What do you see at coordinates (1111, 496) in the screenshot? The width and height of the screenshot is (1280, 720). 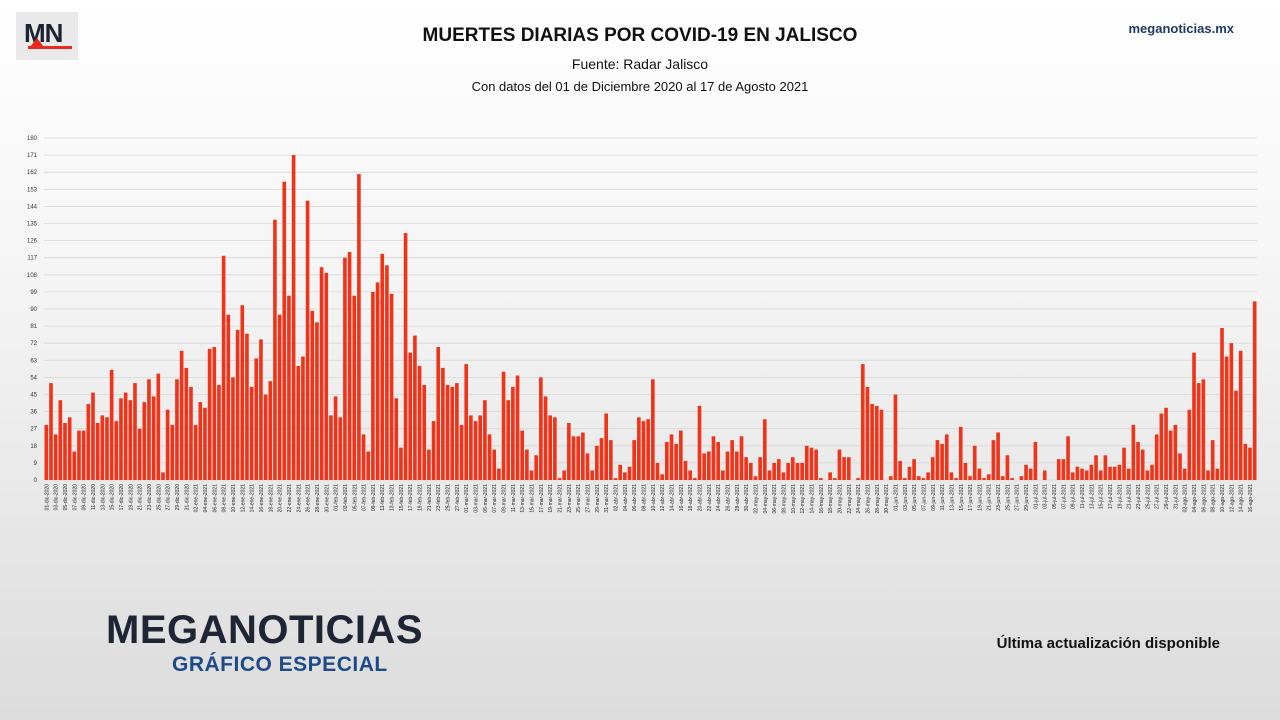 I see `x-tick-label: 17-jul-2021` at bounding box center [1111, 496].